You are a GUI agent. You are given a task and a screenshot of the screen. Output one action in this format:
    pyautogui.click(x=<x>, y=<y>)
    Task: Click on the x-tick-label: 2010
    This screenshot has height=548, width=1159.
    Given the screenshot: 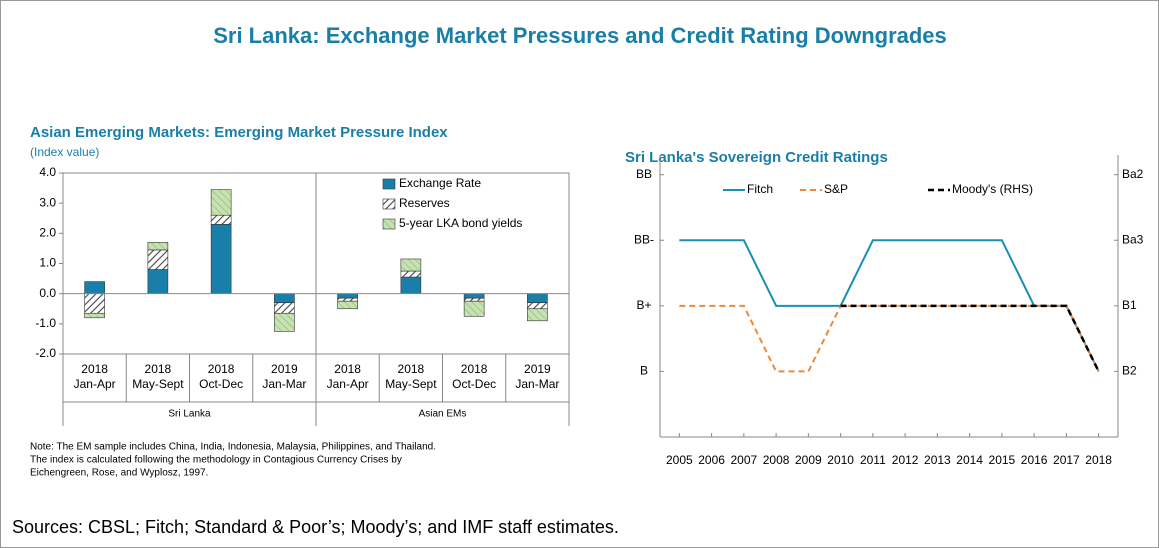 What is the action you would take?
    pyautogui.click(x=840, y=460)
    